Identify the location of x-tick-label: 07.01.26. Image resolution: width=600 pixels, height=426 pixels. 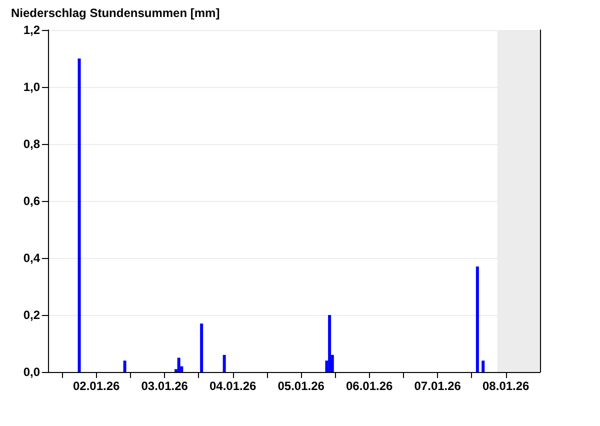
(438, 386).